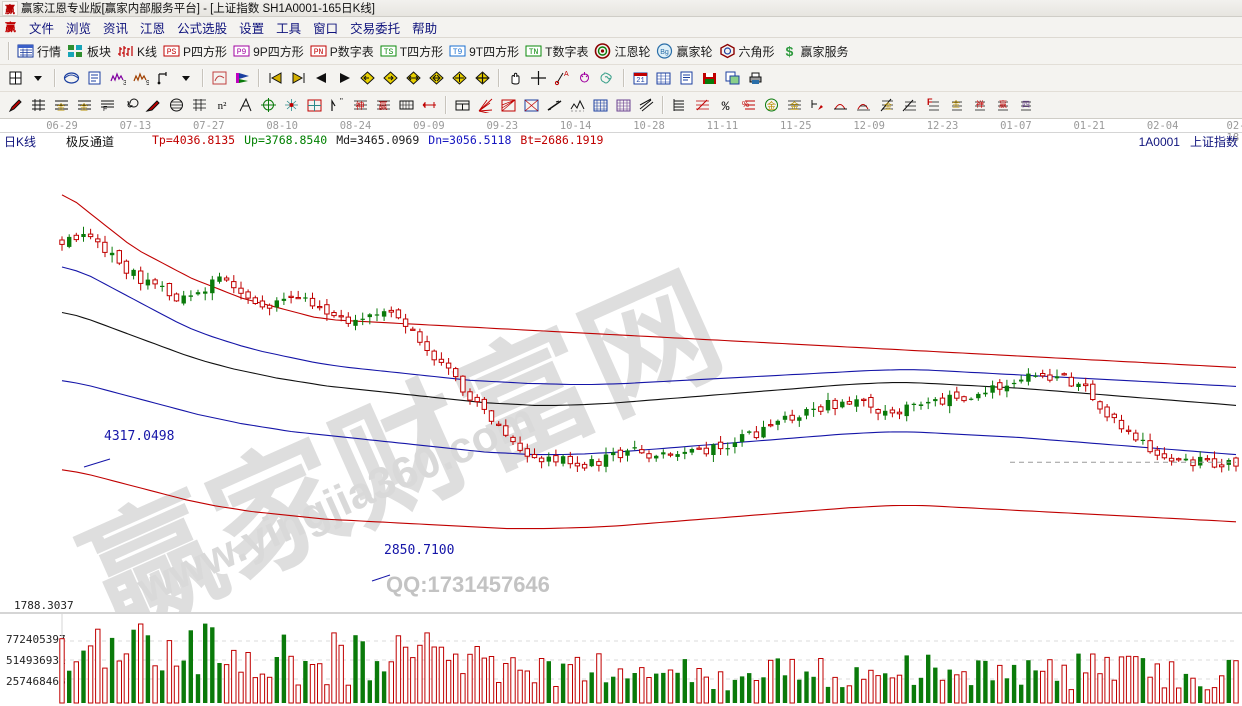  Describe the element at coordinates (577, 105) in the screenshot. I see `toolbar-button-zigzag` at that location.